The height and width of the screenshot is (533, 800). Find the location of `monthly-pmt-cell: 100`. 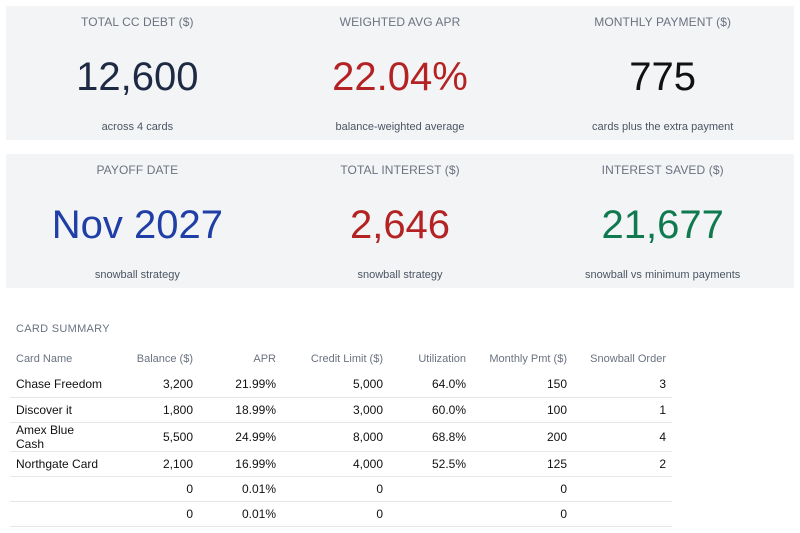

monthly-pmt-cell: 100 is located at coordinates (522, 410).